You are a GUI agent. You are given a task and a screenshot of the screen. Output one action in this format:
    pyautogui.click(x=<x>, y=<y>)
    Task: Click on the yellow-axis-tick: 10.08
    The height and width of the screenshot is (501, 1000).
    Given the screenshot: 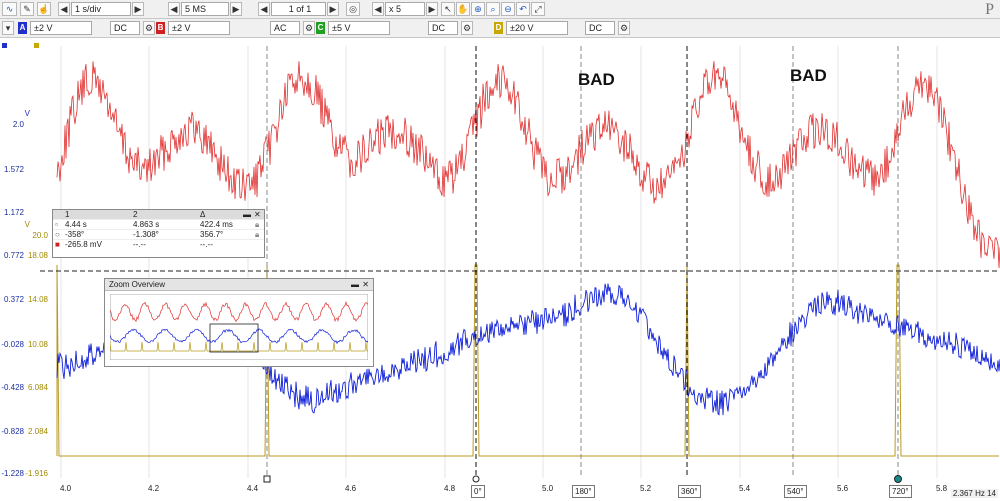 What is the action you would take?
    pyautogui.click(x=37, y=344)
    